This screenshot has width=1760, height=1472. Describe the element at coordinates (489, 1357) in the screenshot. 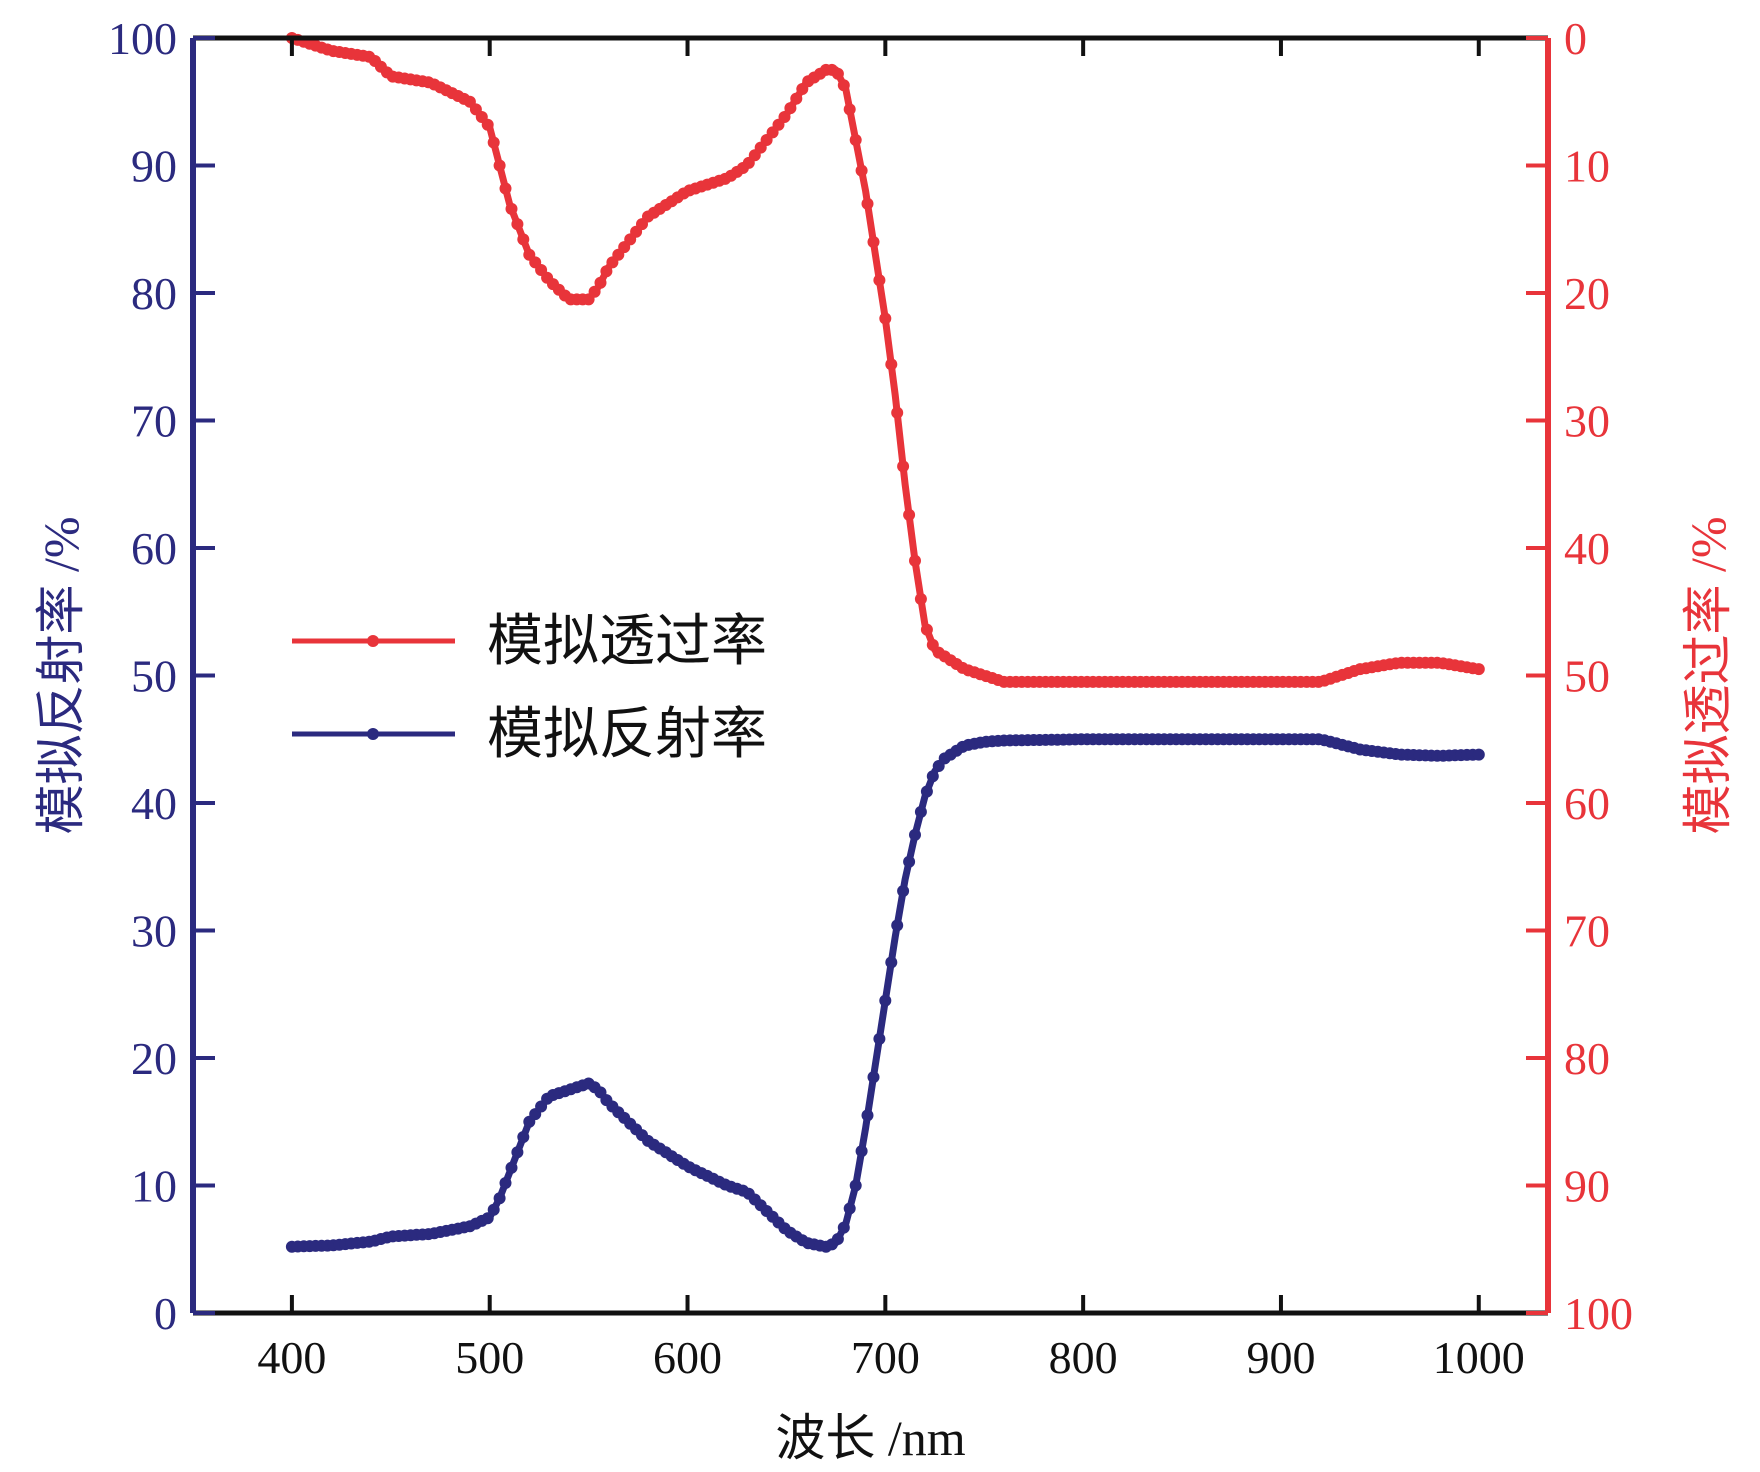

I see `x-tick-label: 500` at that location.